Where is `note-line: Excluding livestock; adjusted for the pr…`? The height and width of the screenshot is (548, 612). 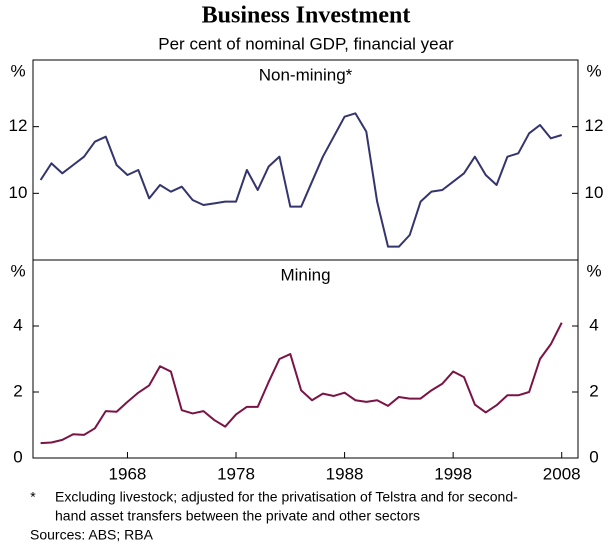 note-line: Excluding livestock; adjusted for the pr… is located at coordinates (286, 497).